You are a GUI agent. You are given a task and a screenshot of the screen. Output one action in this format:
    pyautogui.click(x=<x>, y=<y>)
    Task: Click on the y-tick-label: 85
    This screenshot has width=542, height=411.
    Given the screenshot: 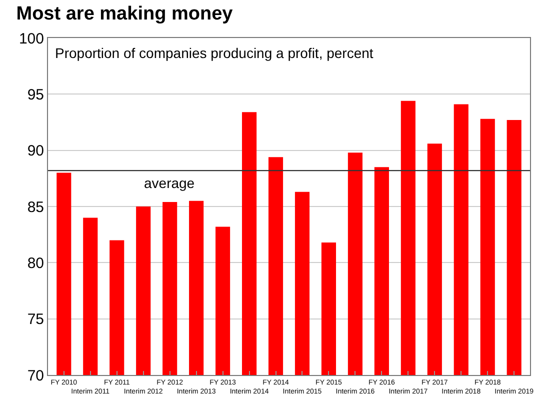 What is the action you would take?
    pyautogui.click(x=35, y=207)
    